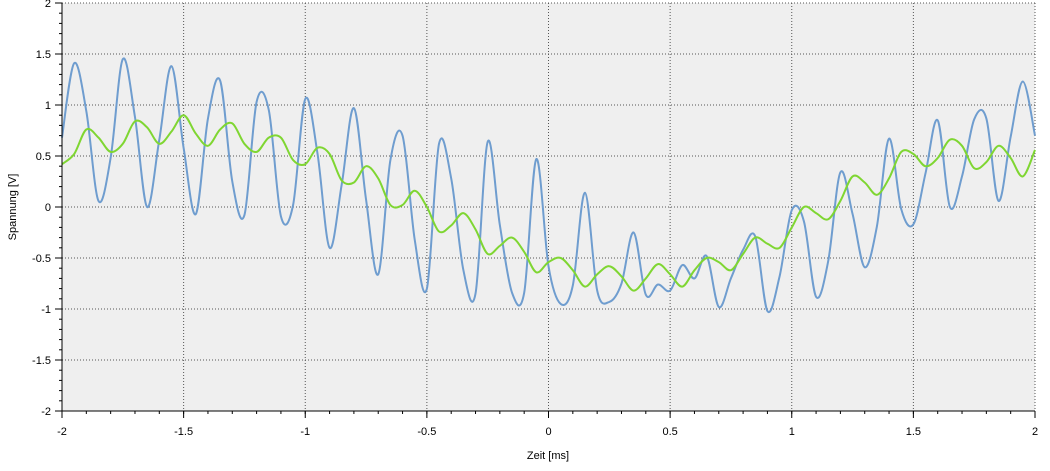  I want to click on y-ticks: 2 1.5 1 0.5 0 -0.5 -1 -1.5 -2, so click(47, 209).